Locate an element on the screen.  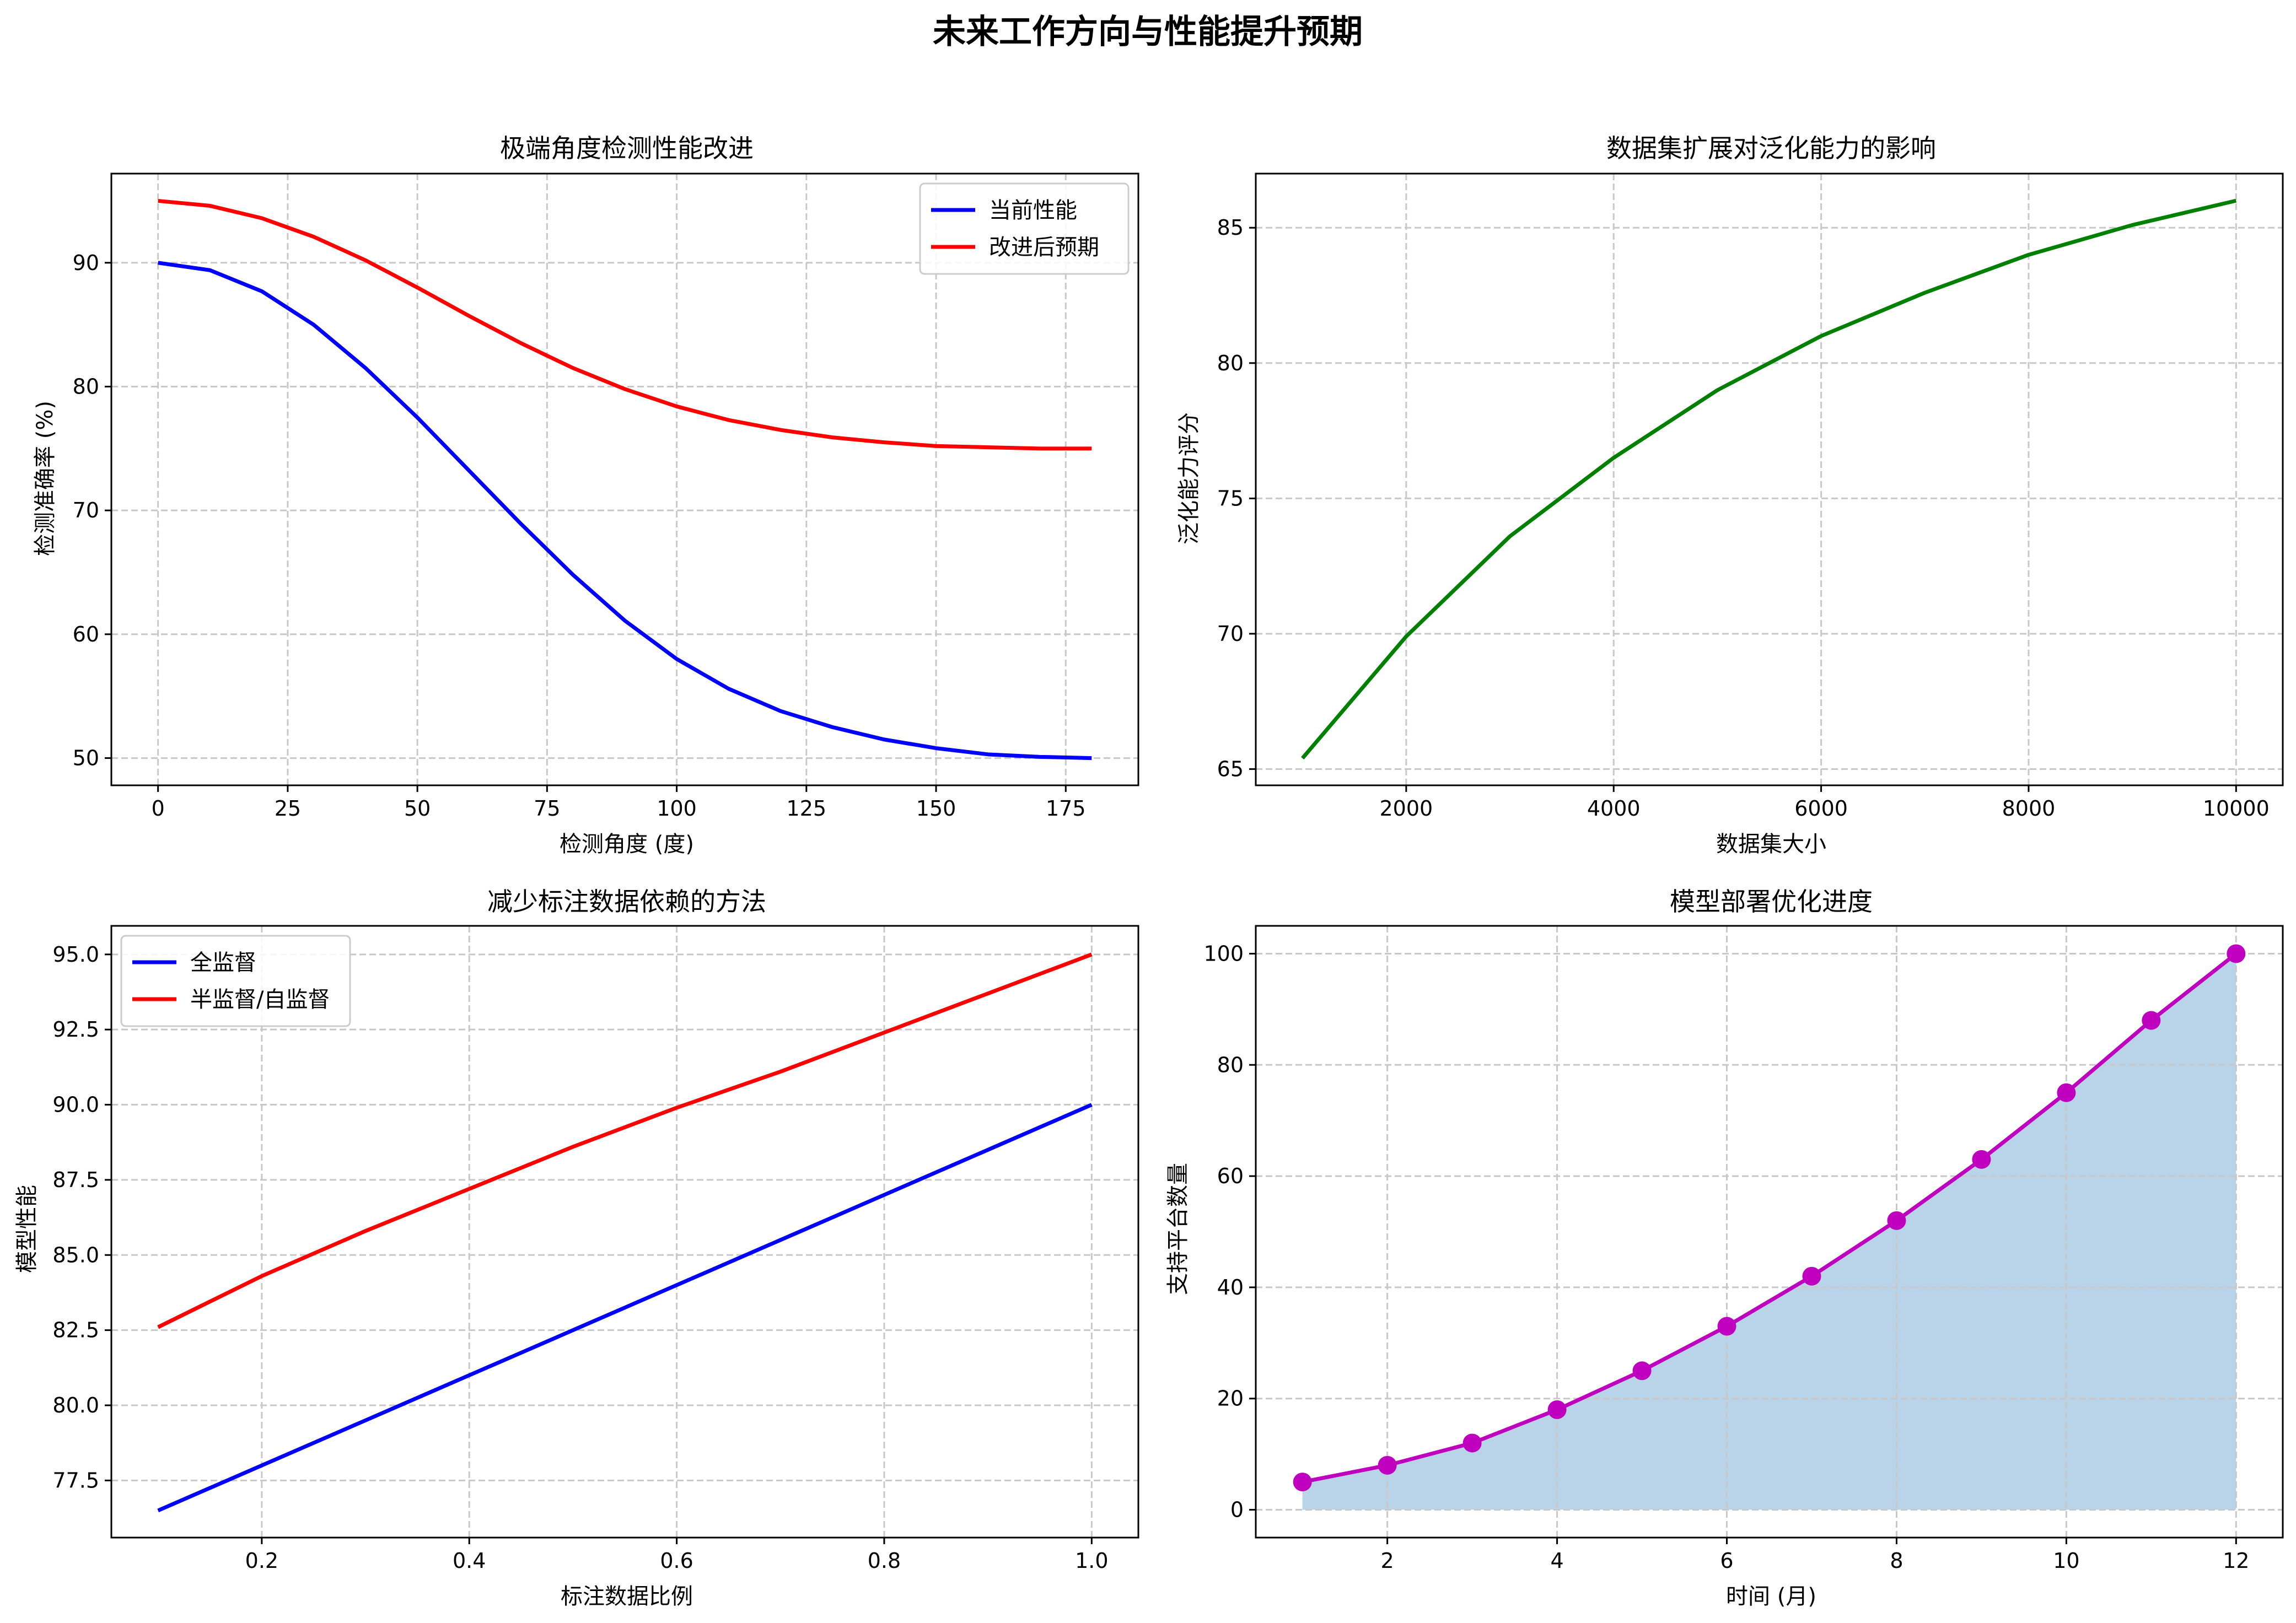
chart-4-area-fill is located at coordinates (1769, 1231).